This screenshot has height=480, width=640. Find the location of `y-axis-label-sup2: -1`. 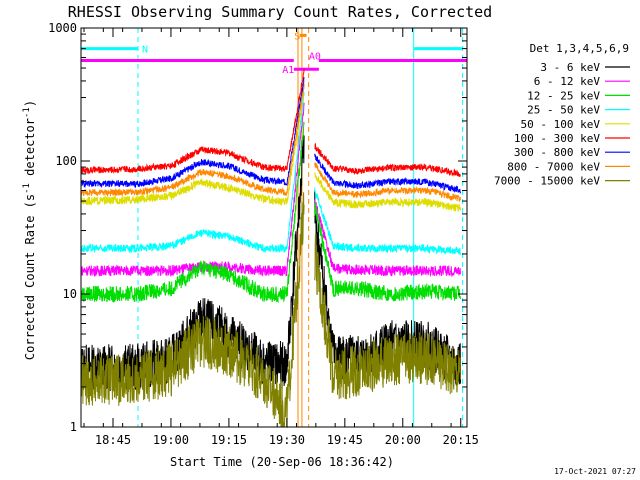

y-axis-label-sup2: -1 is located at coordinates (27, 112).